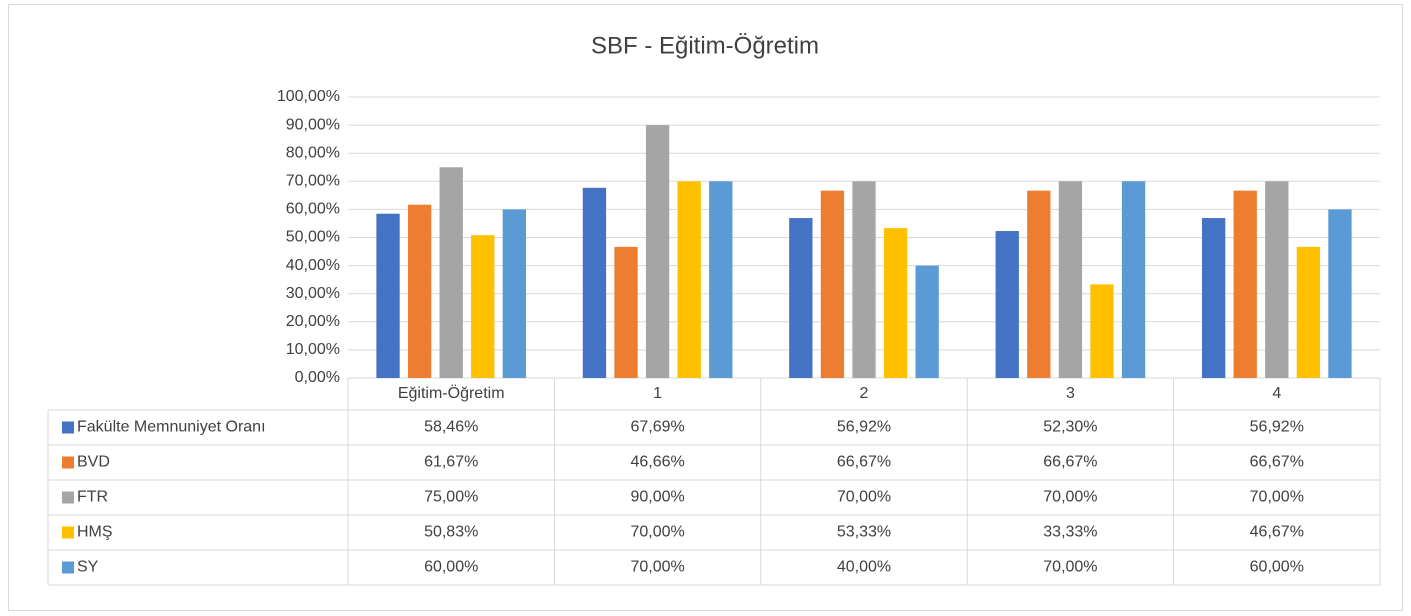  Describe the element at coordinates (92, 497) in the screenshot. I see `legend-label: FTR` at that location.